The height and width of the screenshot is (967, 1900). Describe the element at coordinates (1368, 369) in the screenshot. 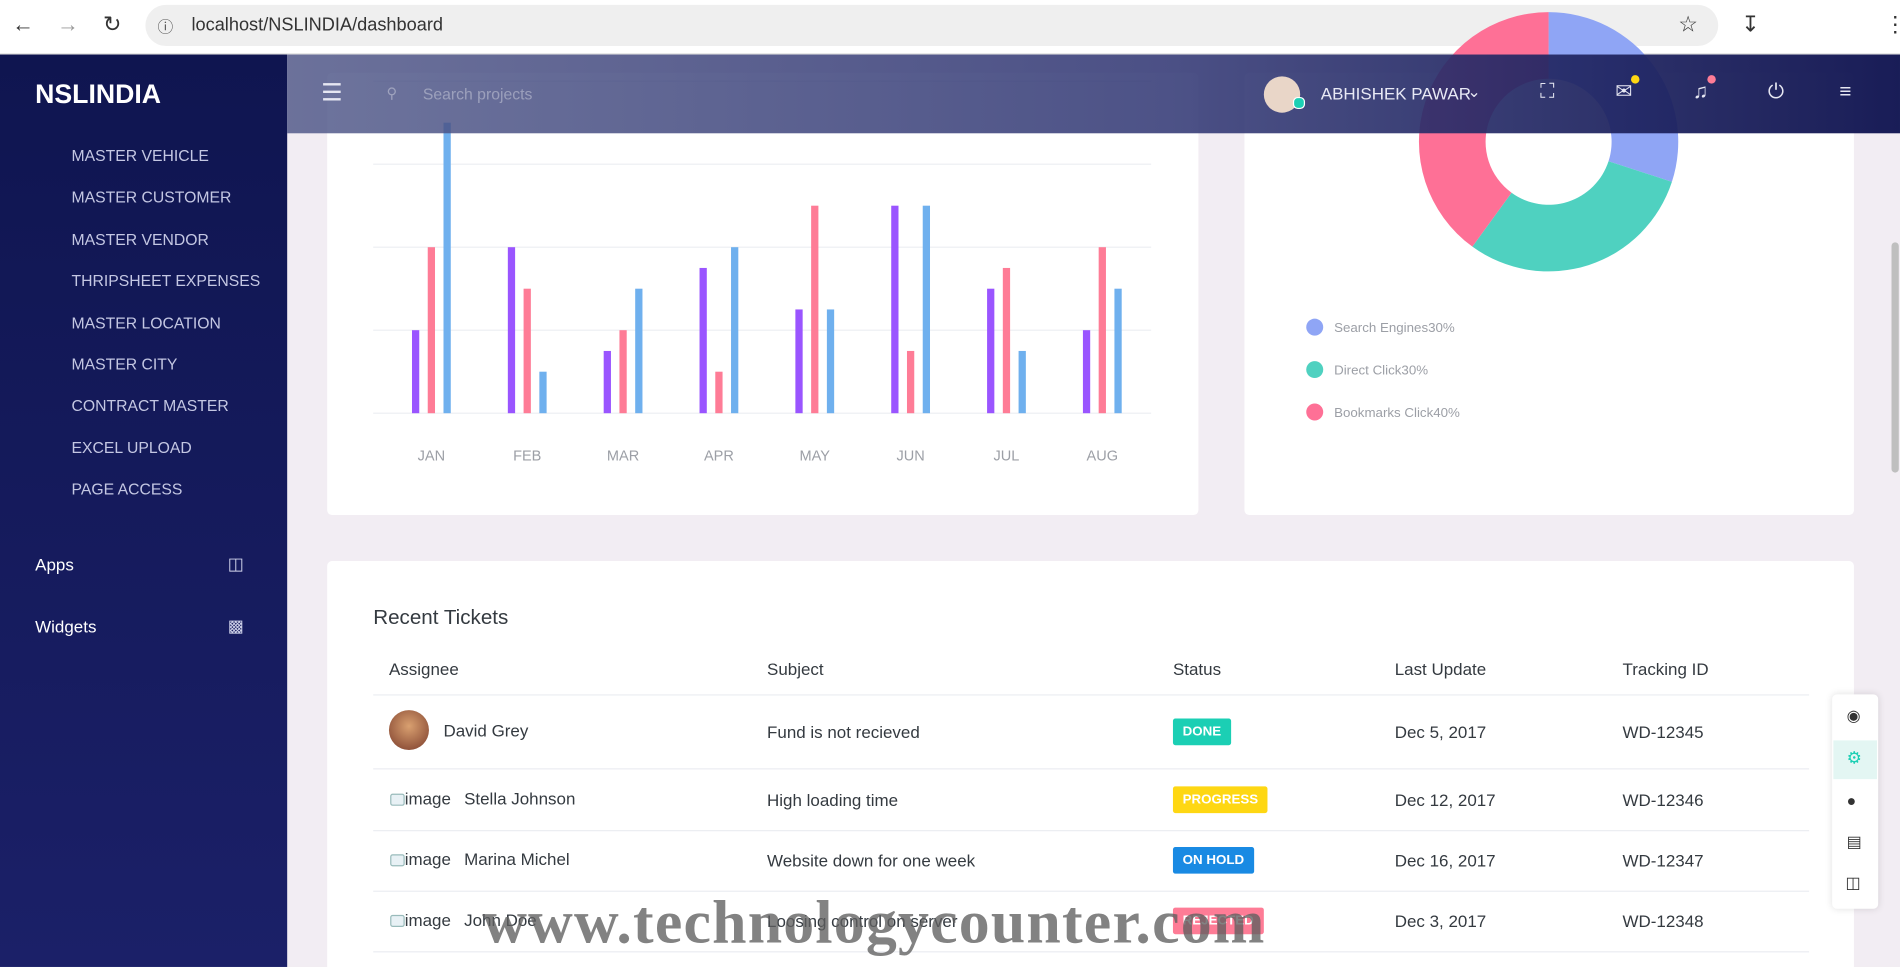

I see `legend-name: Direct Click` at that location.